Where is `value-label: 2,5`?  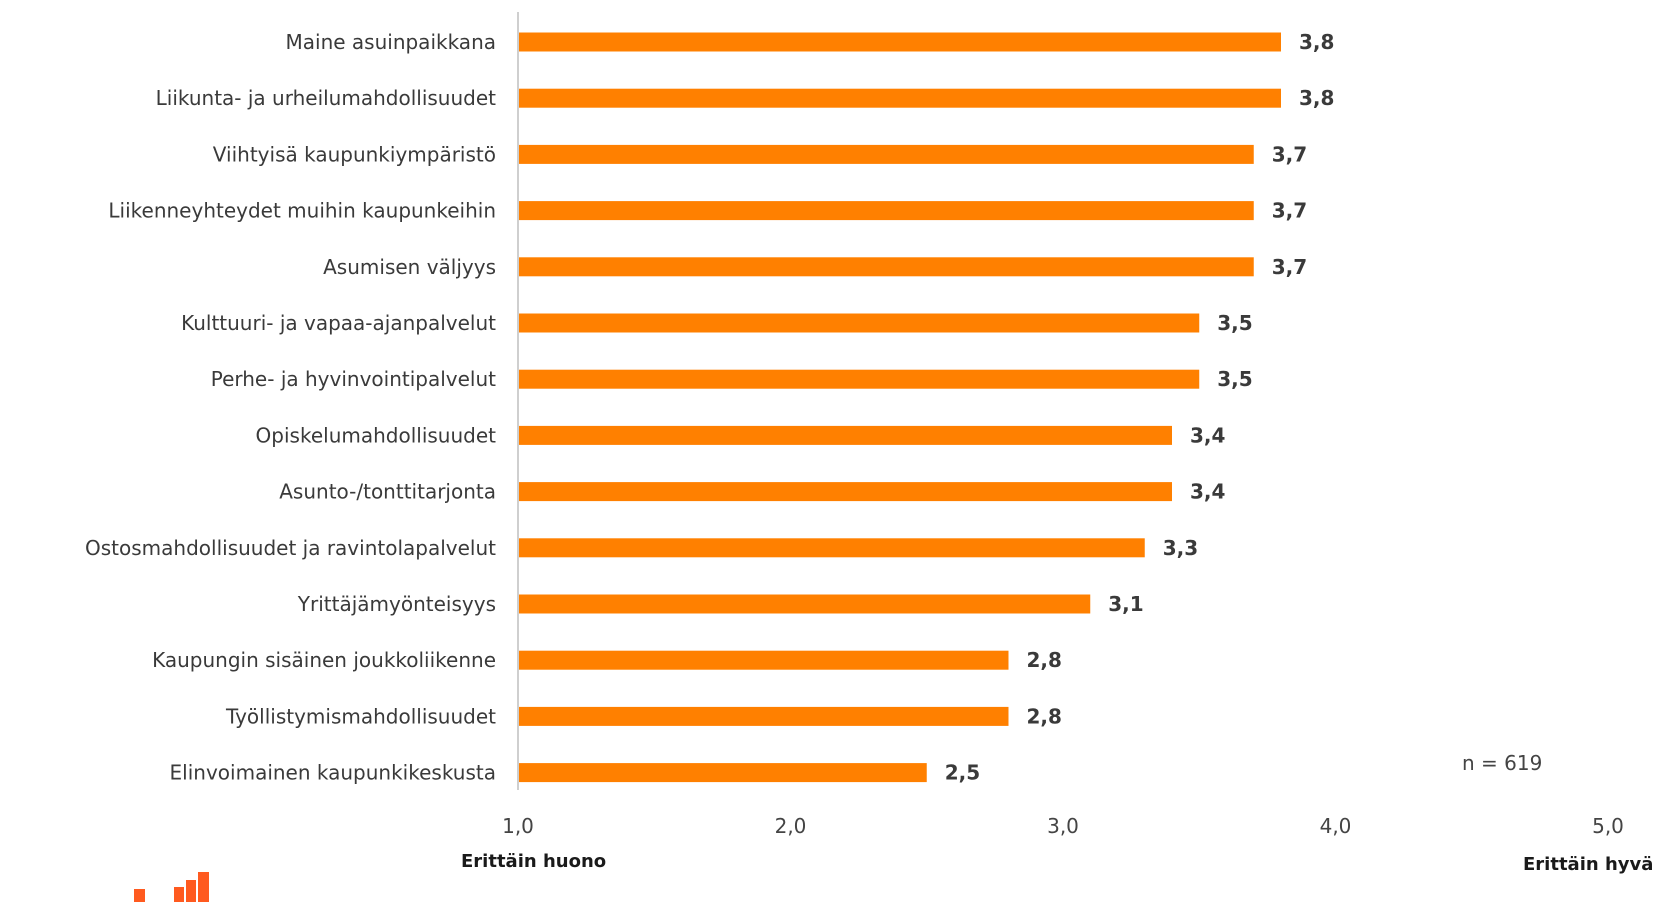
value-label: 2,5 is located at coordinates (962, 773).